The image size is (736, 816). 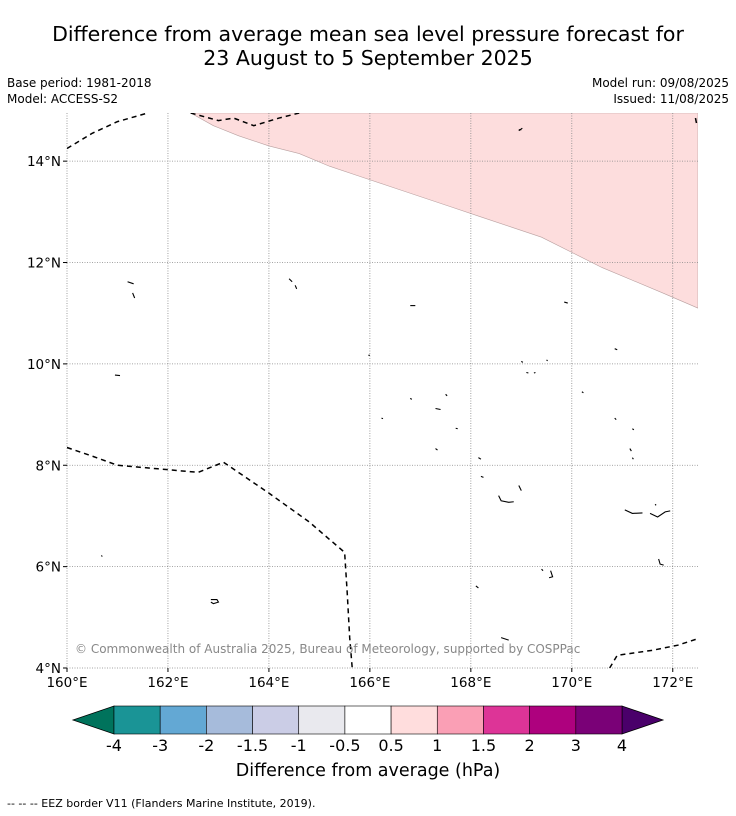 I want to click on meta-left: Base period: 1981-2018 Model: ACCESS-S2, so click(x=79, y=91).